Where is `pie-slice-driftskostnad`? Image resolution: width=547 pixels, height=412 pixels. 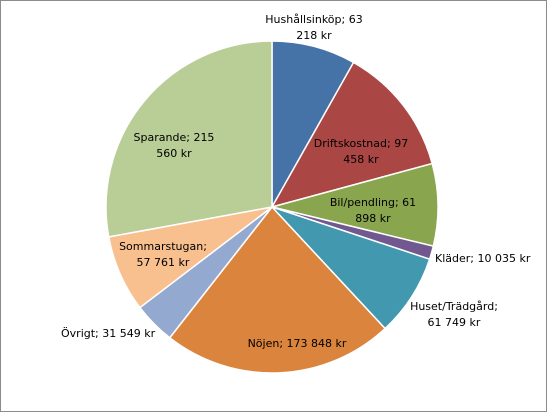
pie-slice-driftskostnad is located at coordinates (352, 135).